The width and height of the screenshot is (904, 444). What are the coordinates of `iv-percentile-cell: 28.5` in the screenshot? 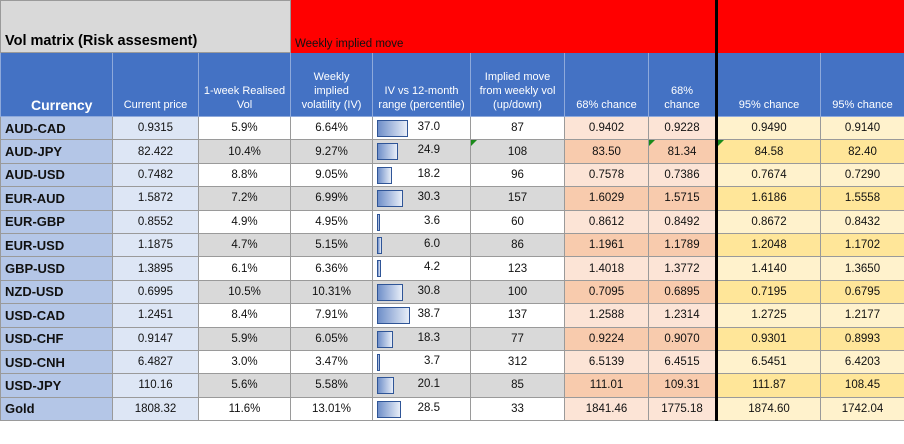 It's located at (422, 409).